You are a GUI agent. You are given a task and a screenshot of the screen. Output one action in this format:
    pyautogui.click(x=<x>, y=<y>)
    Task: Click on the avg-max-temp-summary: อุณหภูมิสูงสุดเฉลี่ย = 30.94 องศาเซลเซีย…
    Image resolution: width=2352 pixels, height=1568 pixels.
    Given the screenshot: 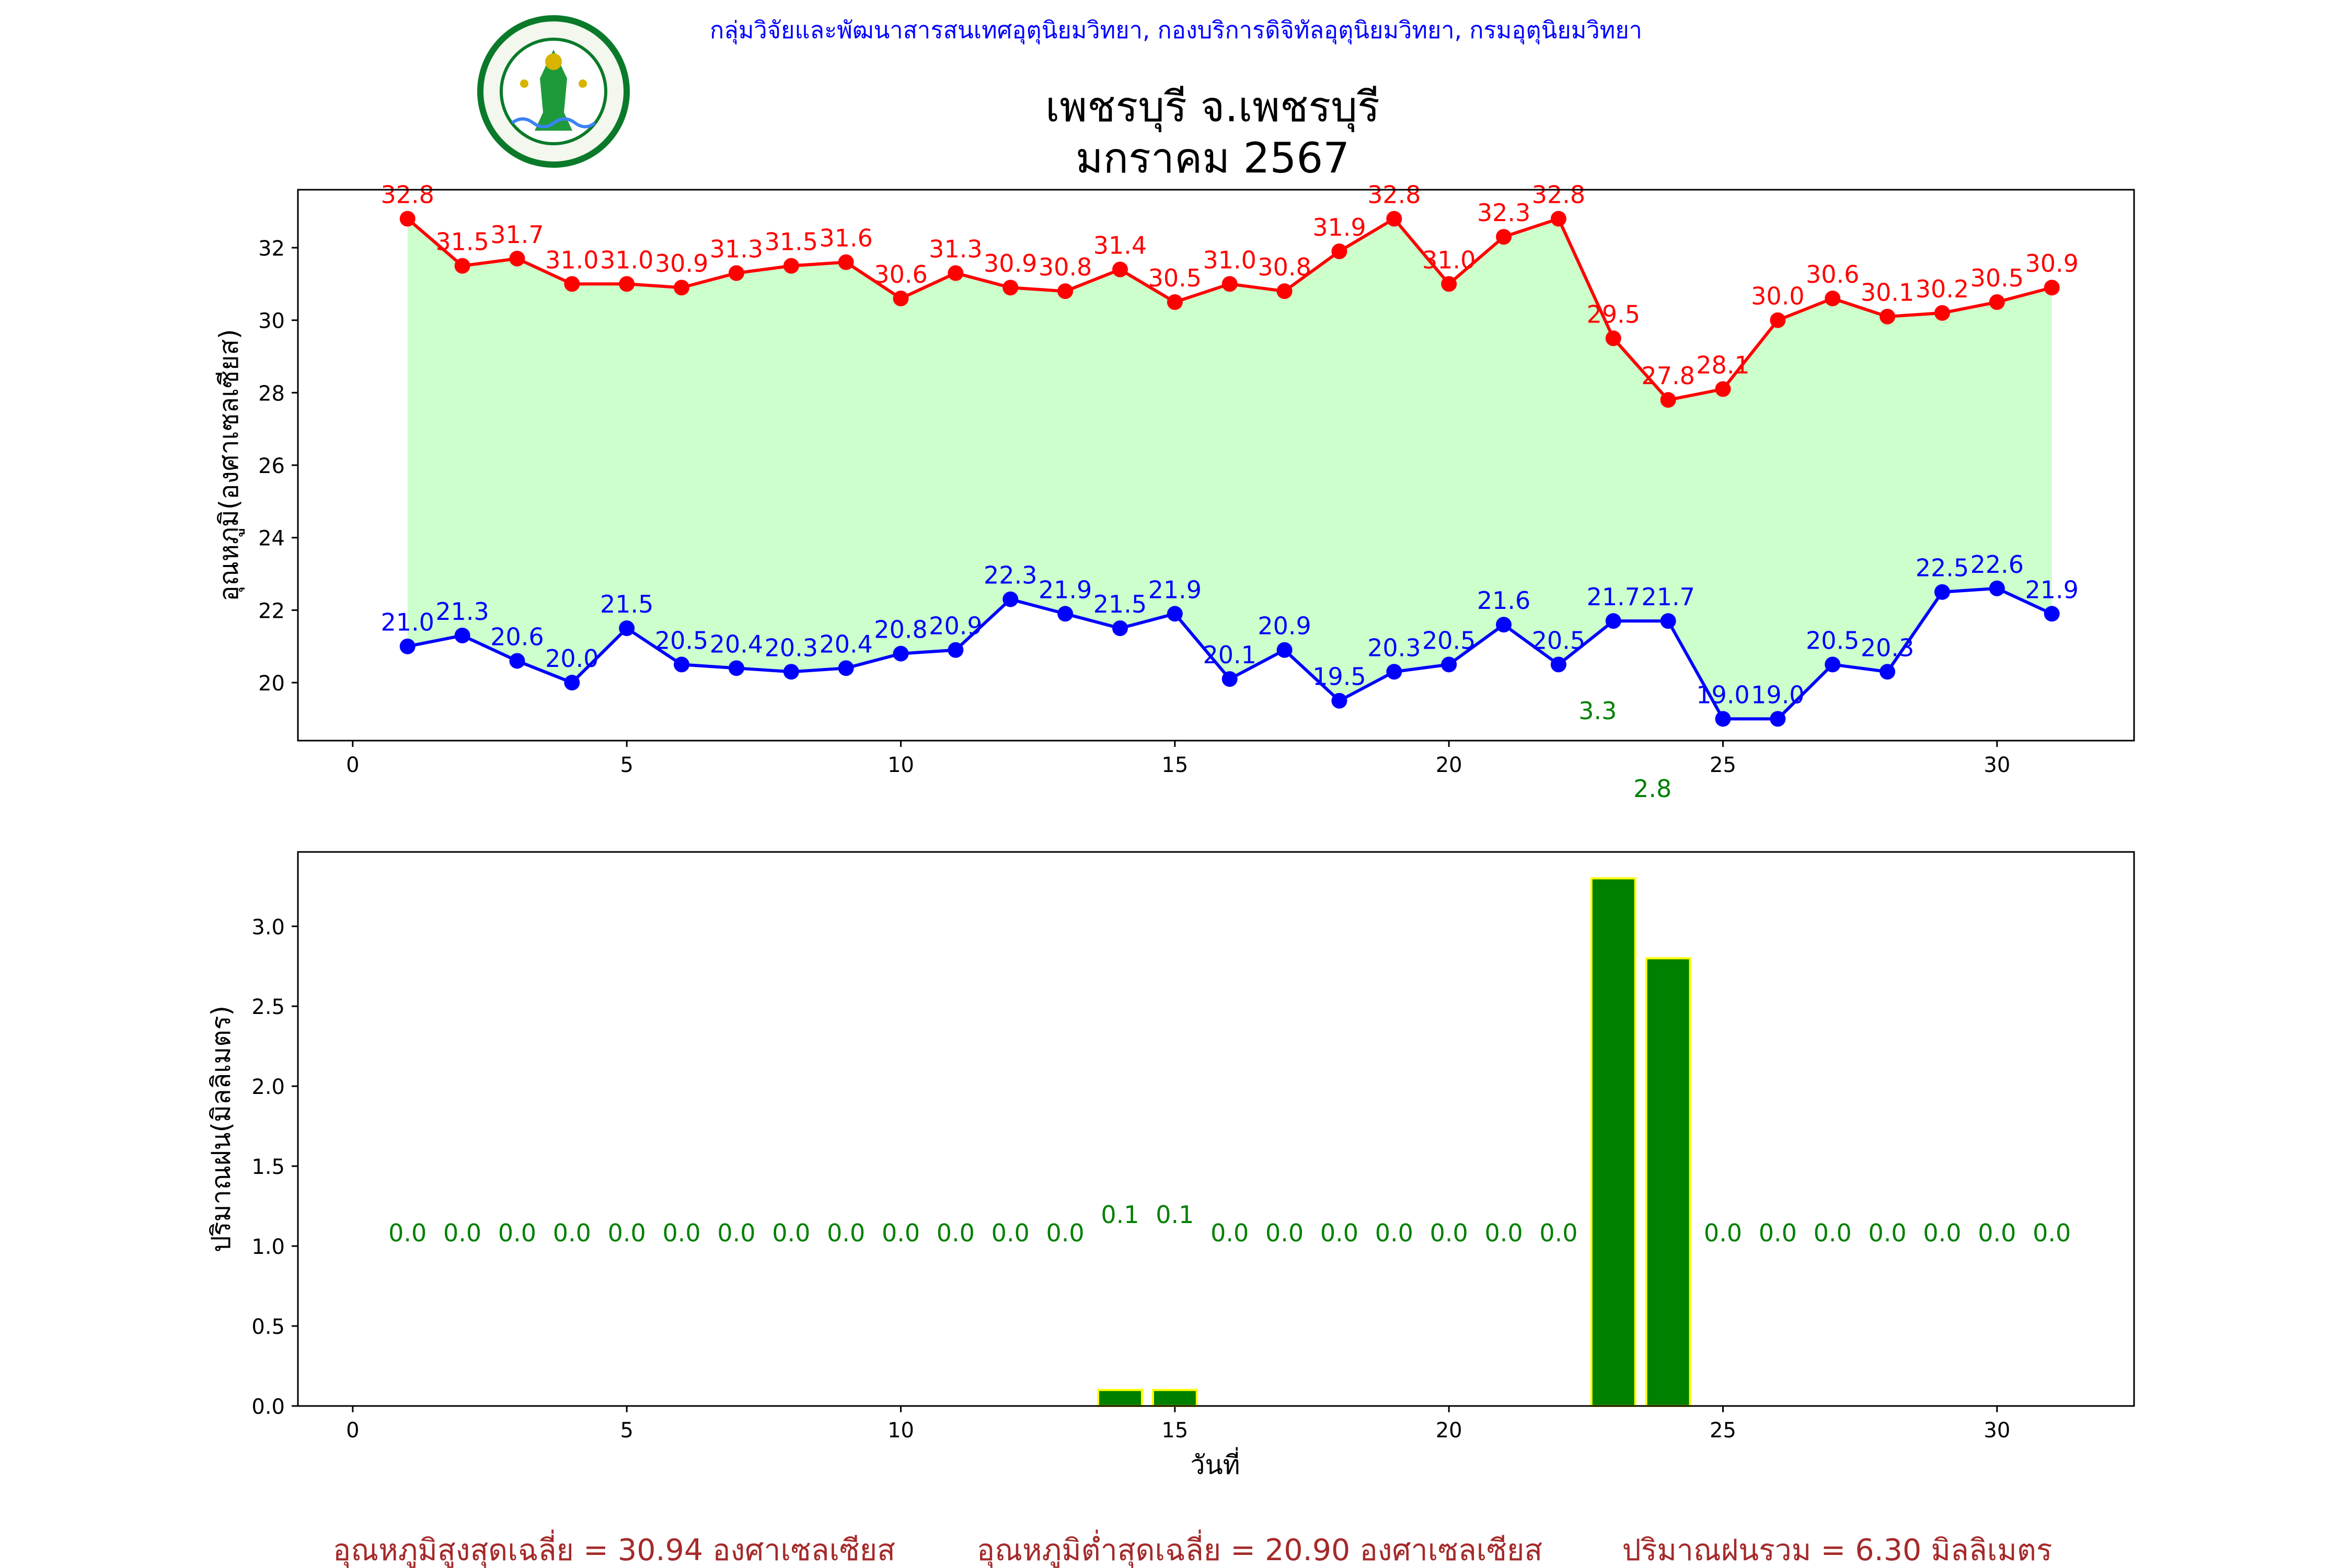 What is the action you would take?
    pyautogui.click(x=614, y=1548)
    